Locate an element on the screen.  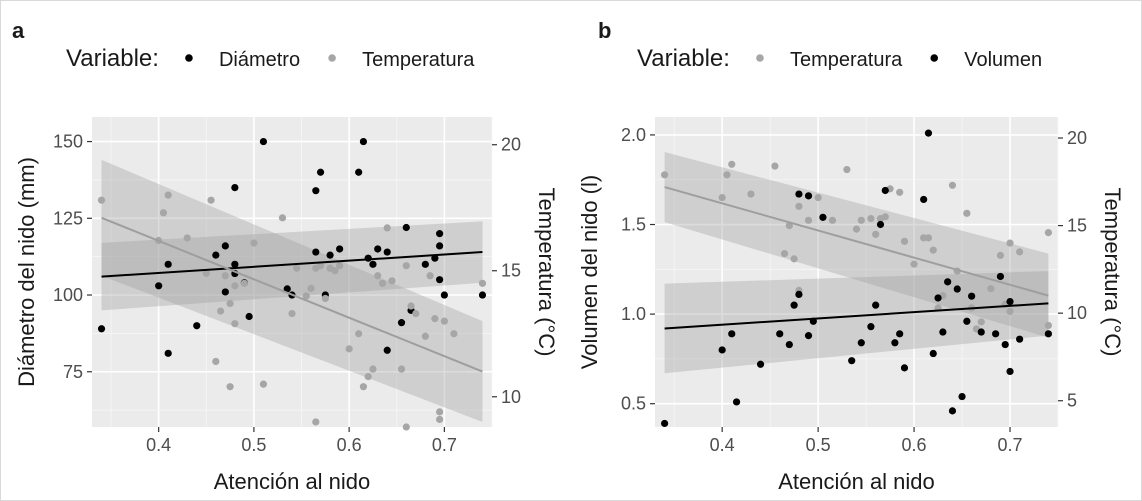
y-tick-label: 100 is located at coordinates (68, 295).